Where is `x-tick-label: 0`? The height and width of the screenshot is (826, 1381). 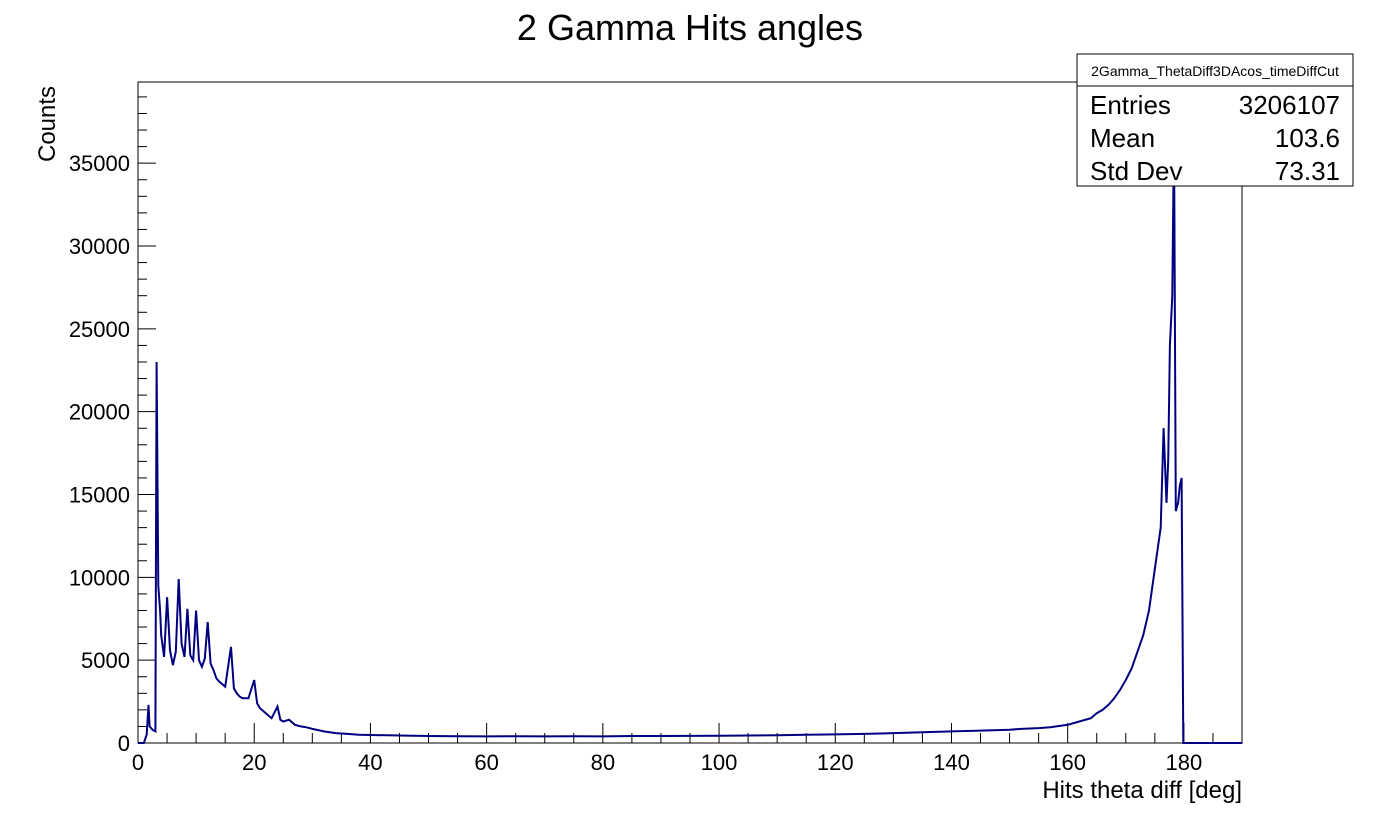 x-tick-label: 0 is located at coordinates (138, 762).